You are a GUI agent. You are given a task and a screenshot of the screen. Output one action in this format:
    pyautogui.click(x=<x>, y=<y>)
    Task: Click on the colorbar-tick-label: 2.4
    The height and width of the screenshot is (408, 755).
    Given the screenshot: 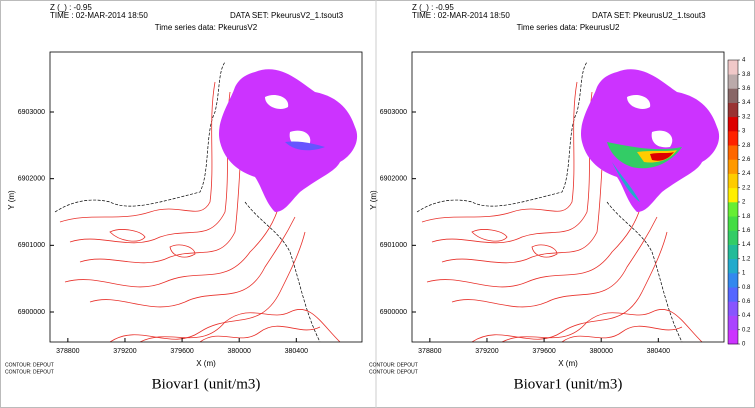 What is the action you would take?
    pyautogui.click(x=746, y=174)
    